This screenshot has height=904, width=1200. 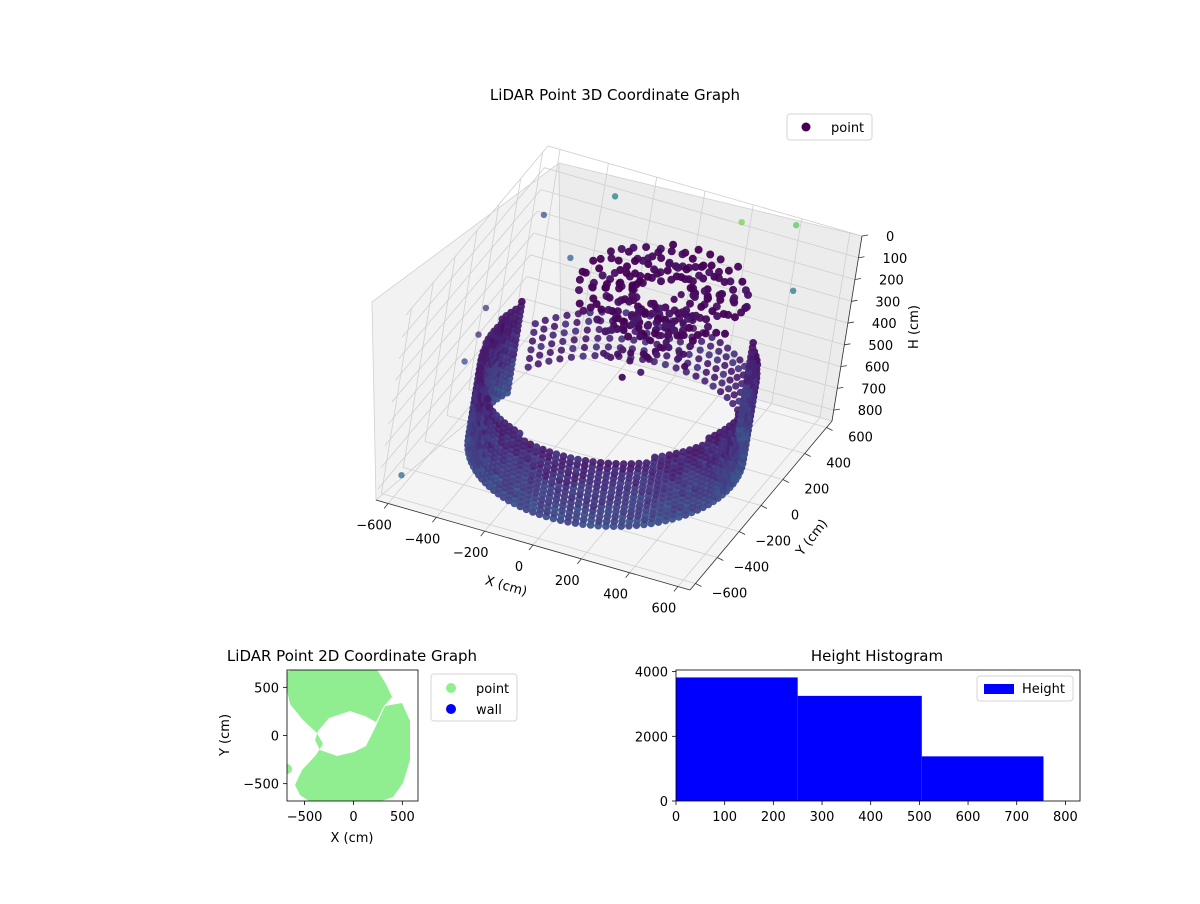 I want to click on z-tick-label: 700, so click(x=873, y=389).